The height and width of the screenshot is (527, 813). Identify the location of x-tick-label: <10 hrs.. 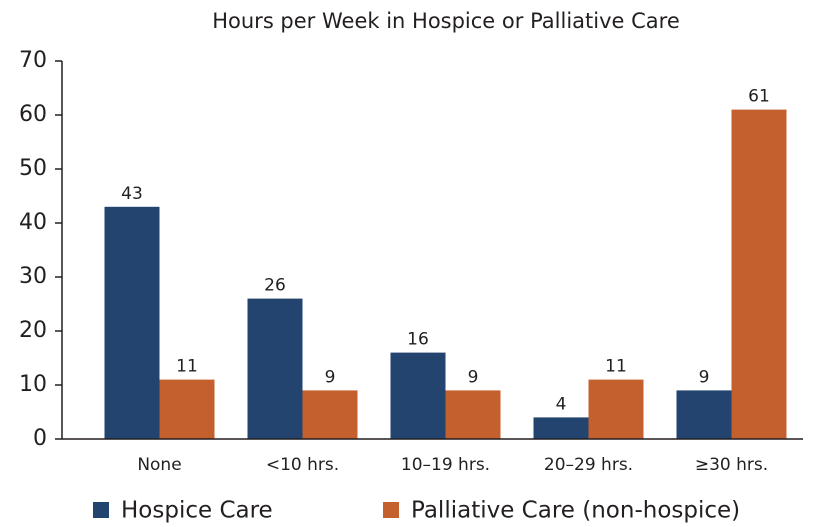
(302, 465).